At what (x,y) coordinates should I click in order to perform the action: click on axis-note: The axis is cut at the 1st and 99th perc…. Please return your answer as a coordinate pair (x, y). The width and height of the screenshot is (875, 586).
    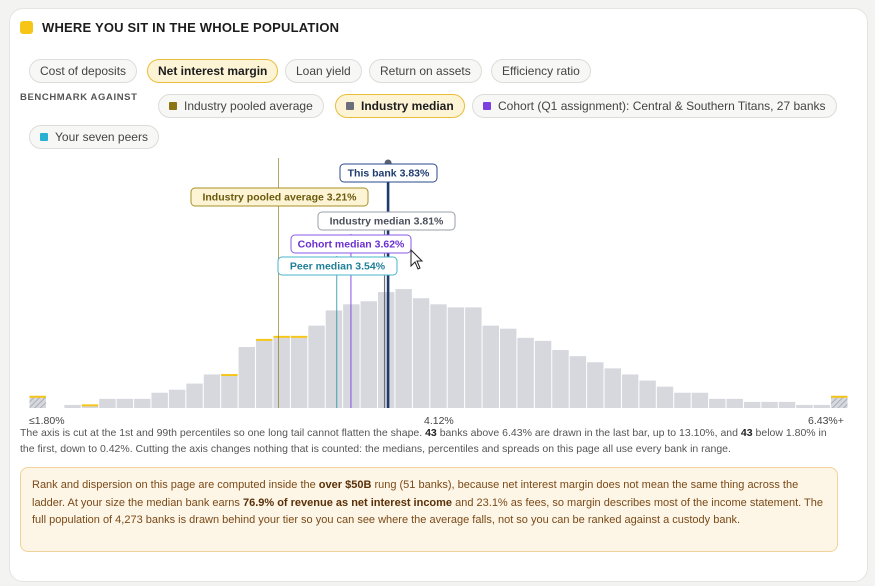
    Looking at the image, I should click on (423, 441).